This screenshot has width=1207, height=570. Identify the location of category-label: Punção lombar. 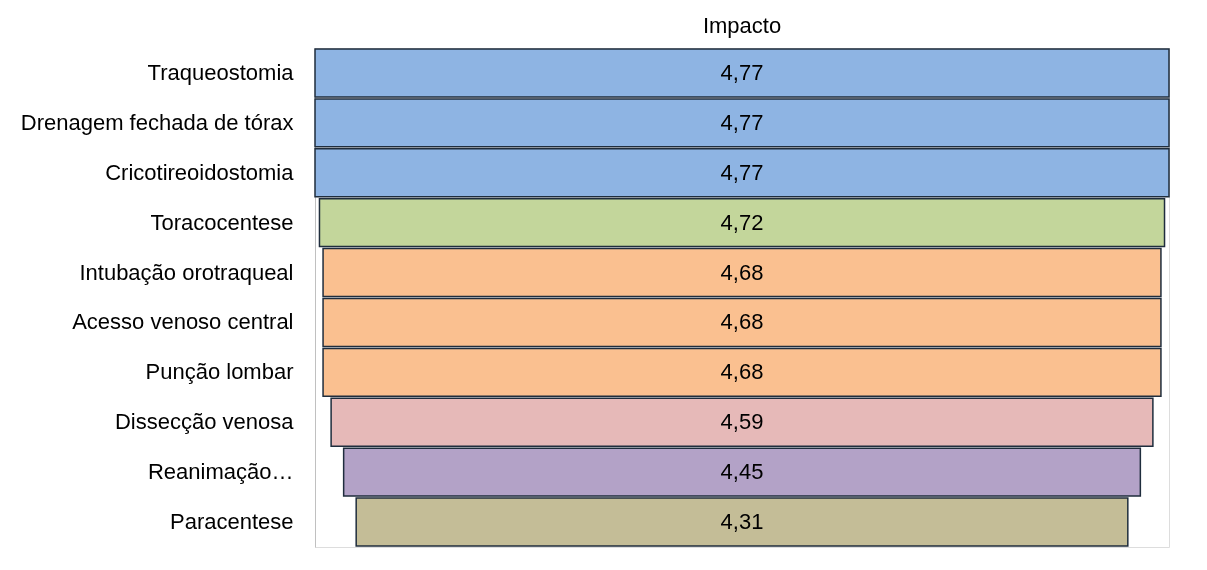
(219, 372).